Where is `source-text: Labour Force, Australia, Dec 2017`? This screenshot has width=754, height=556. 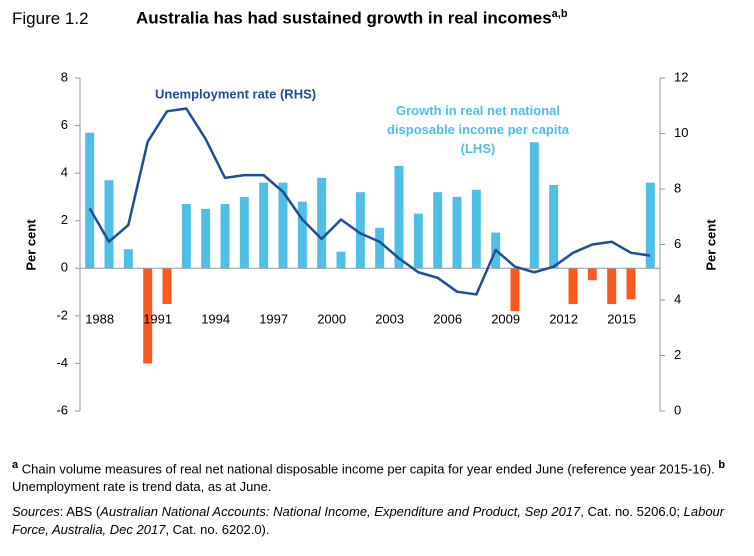 source-text: Labour Force, Australia, Dec 2017 is located at coordinates (368, 521).